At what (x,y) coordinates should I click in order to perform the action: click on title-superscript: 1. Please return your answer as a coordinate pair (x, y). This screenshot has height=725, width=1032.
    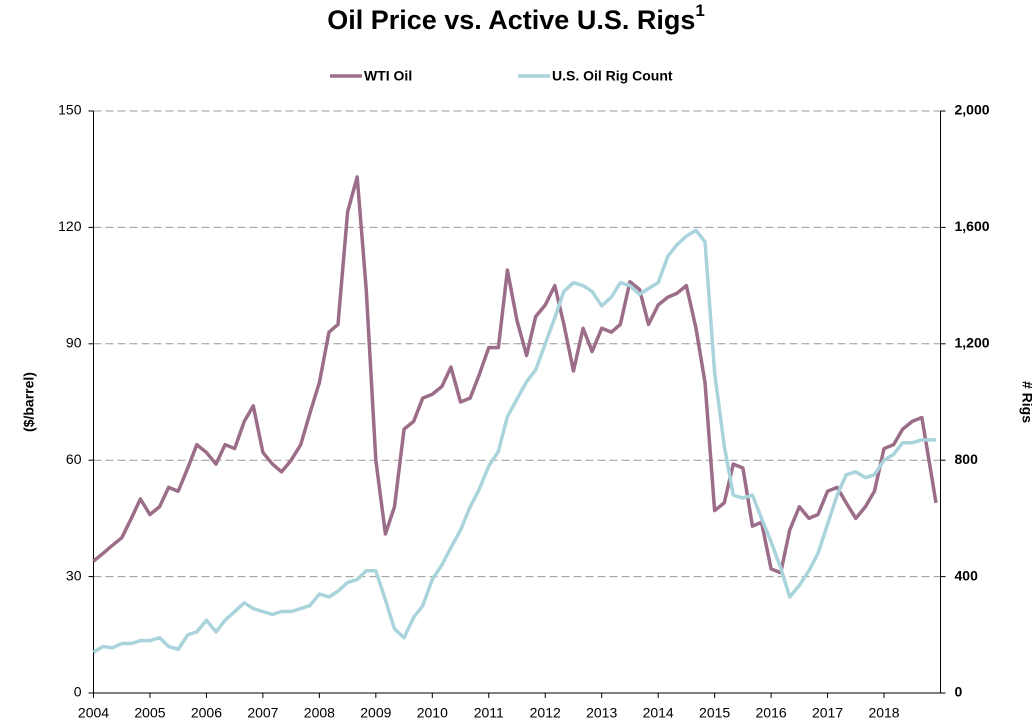
    Looking at the image, I should click on (699, 10).